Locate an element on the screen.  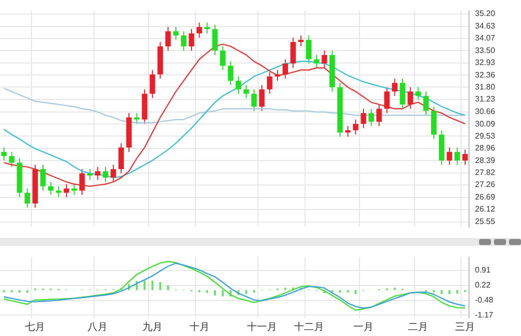
y-tick-label: 28.96 is located at coordinates (485, 148).